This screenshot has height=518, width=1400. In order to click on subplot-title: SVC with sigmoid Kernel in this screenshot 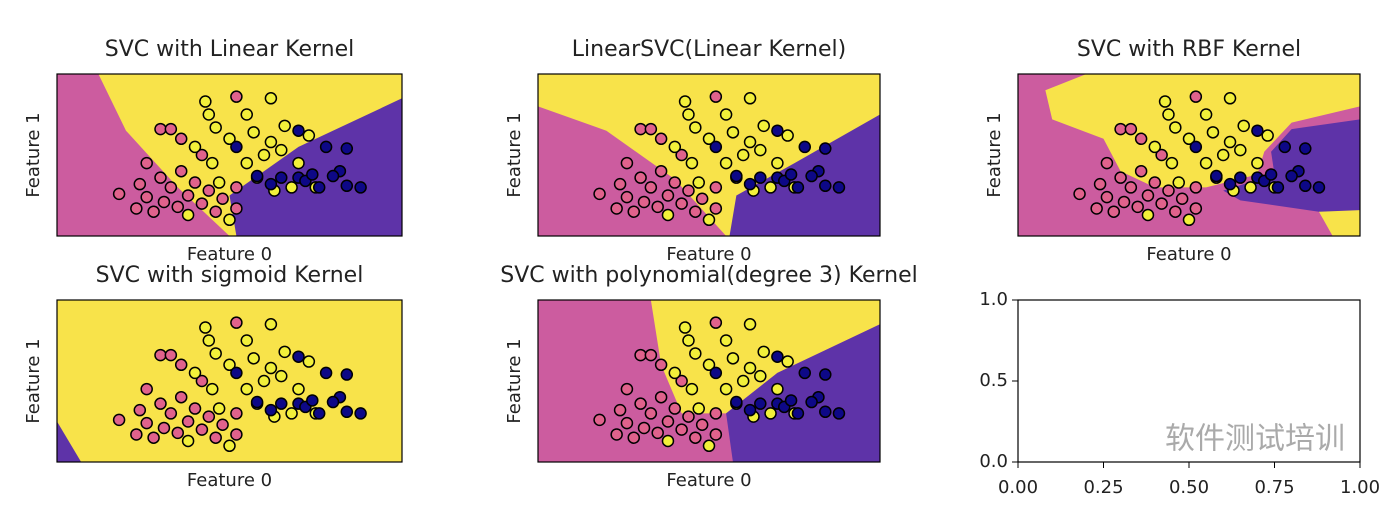, I will do `click(230, 275)`.